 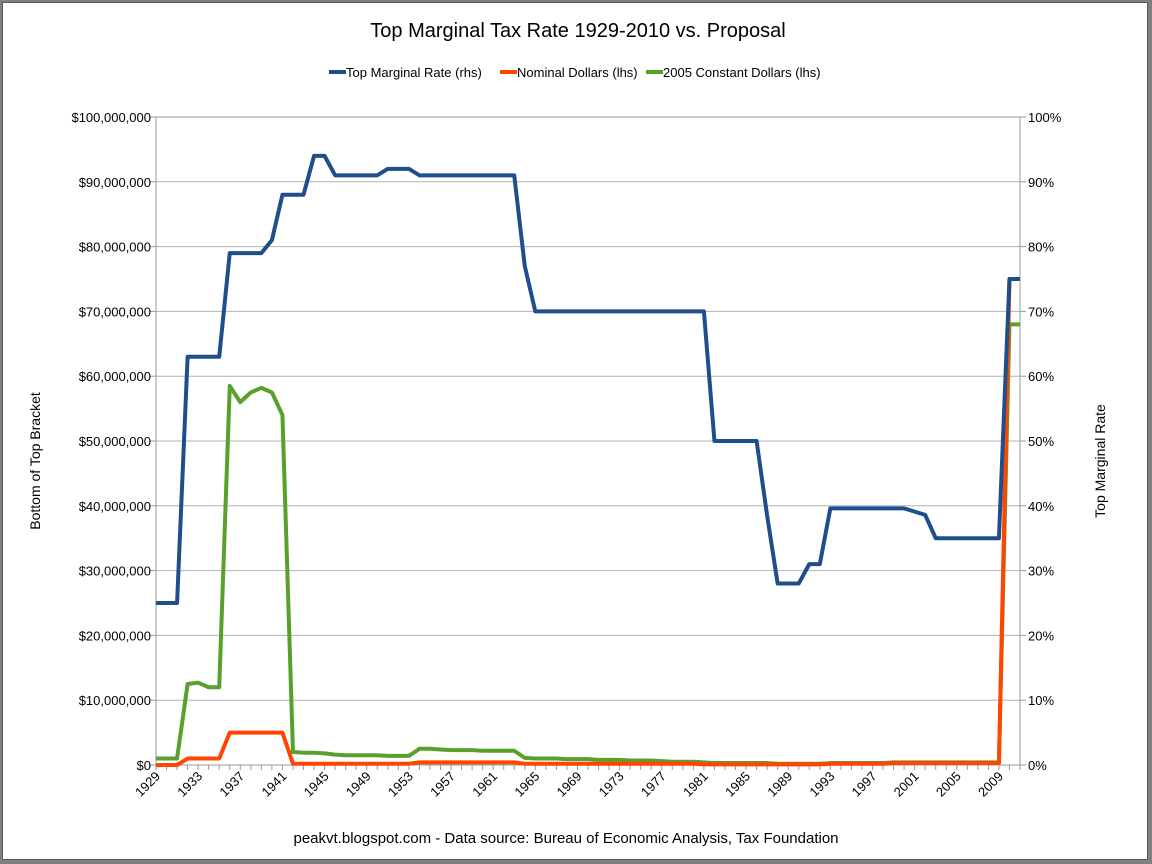 What do you see at coordinates (414, 72) in the screenshot?
I see `legend-label: Top Marginal Rate (rhs)` at bounding box center [414, 72].